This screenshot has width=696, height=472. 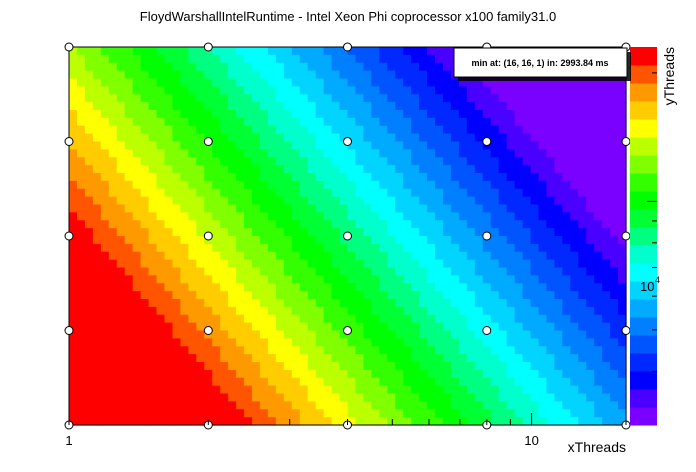 I want to click on x-axis-label: xThreads, so click(x=597, y=447).